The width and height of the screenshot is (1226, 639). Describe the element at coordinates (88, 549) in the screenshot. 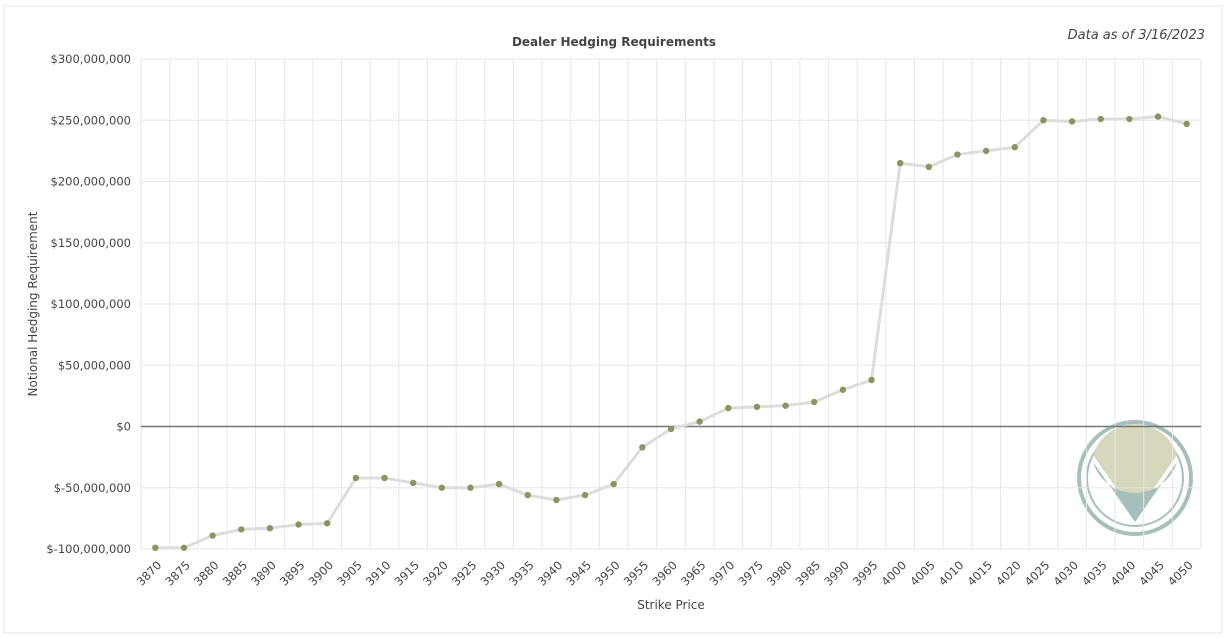

I see `y-tick-label: $-100,000,000` at that location.